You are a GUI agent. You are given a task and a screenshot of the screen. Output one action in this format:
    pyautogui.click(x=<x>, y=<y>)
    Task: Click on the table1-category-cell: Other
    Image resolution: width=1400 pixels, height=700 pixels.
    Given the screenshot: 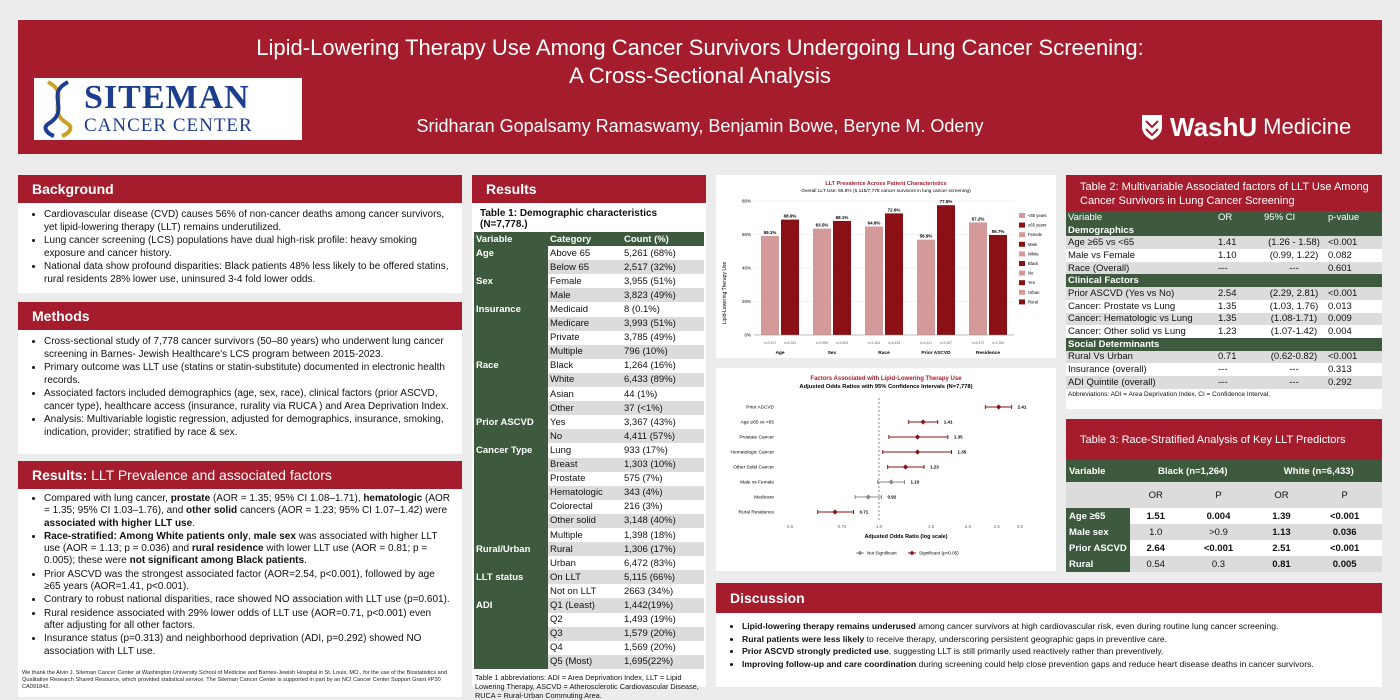 What is the action you would take?
    pyautogui.click(x=585, y=408)
    